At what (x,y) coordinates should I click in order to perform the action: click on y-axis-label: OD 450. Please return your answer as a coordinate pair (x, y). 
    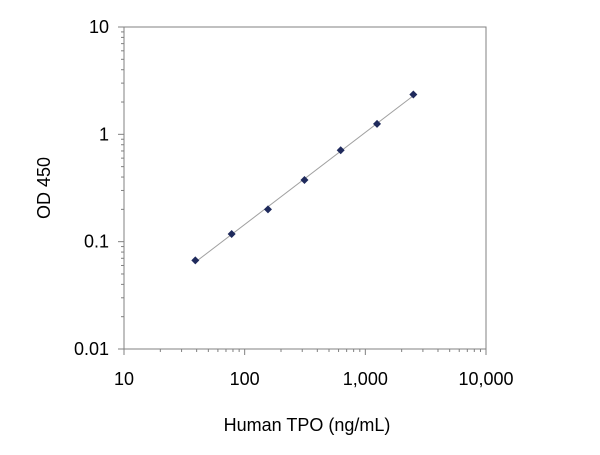
    Looking at the image, I should click on (44, 188).